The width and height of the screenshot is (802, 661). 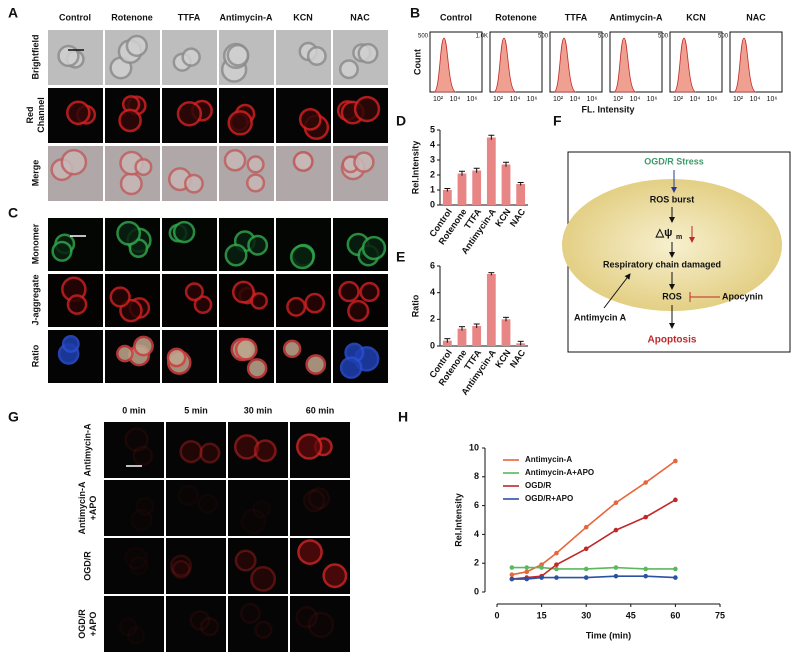 I want to click on row-label-line: Antimycin-A, so click(x=82, y=508).